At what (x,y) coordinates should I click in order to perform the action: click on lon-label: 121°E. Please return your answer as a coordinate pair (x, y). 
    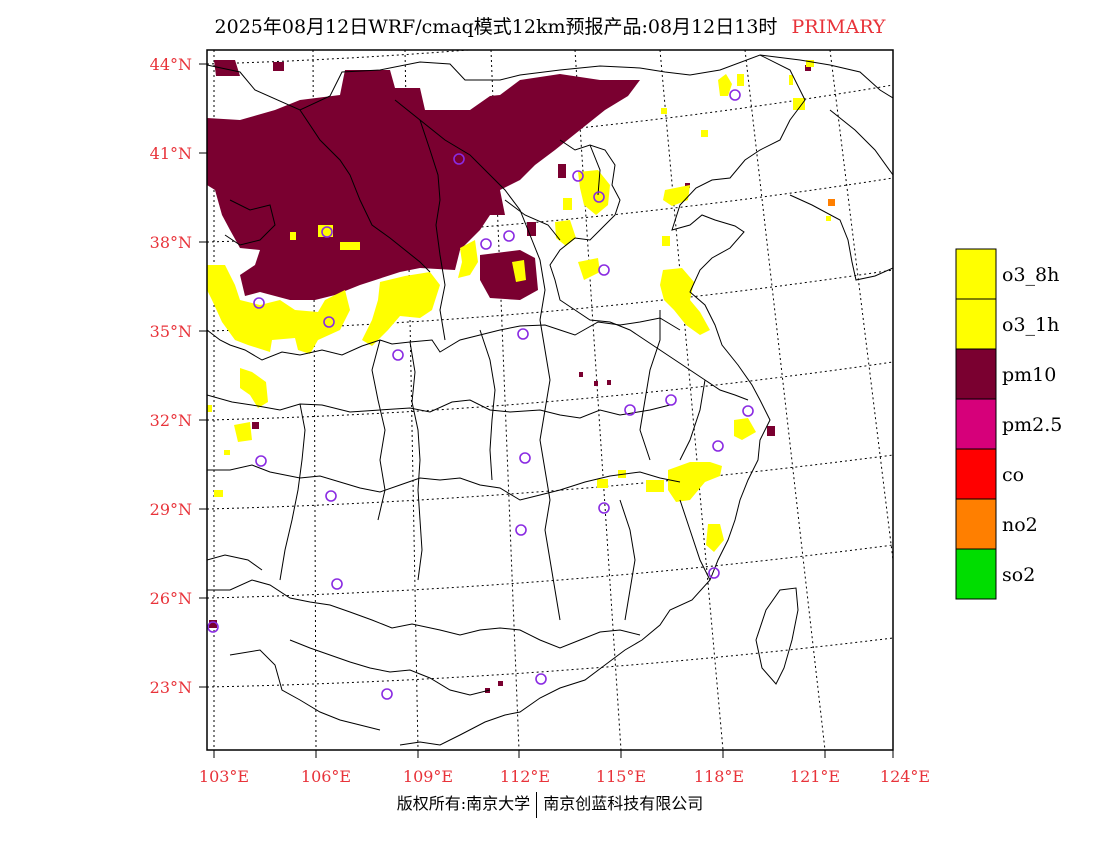
    Looking at the image, I should click on (815, 776).